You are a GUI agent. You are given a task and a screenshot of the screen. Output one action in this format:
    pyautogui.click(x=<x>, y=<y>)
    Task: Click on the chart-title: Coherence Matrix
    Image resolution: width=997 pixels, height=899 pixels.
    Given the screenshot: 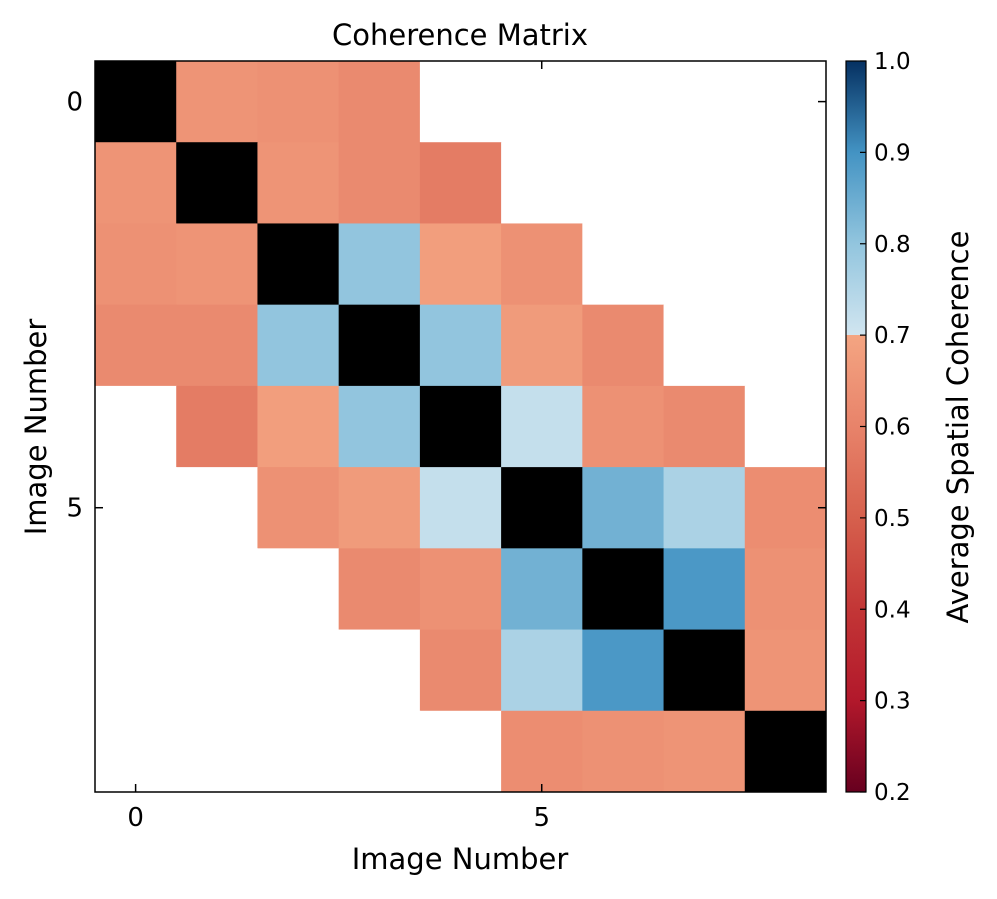 What is the action you would take?
    pyautogui.click(x=460, y=35)
    